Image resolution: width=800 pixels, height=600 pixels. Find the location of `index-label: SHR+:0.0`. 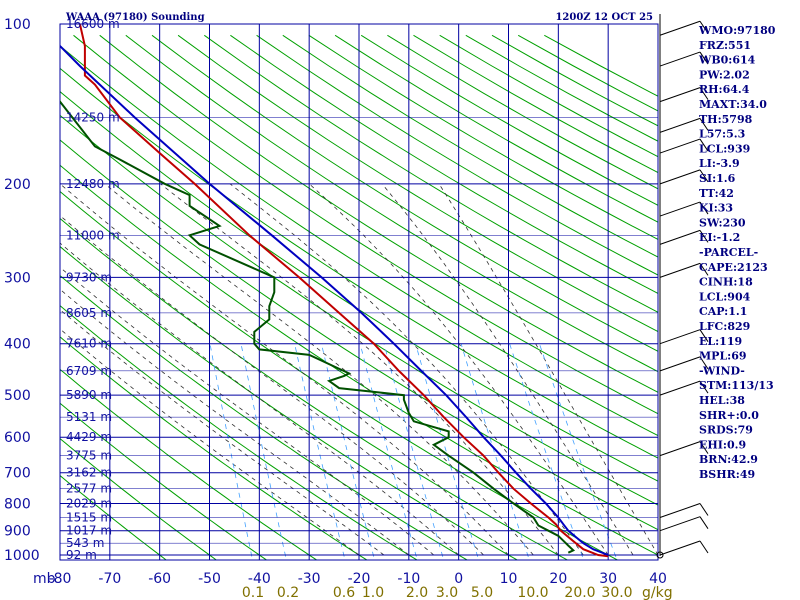

index-label: SHR+:0.0 is located at coordinates (729, 415).